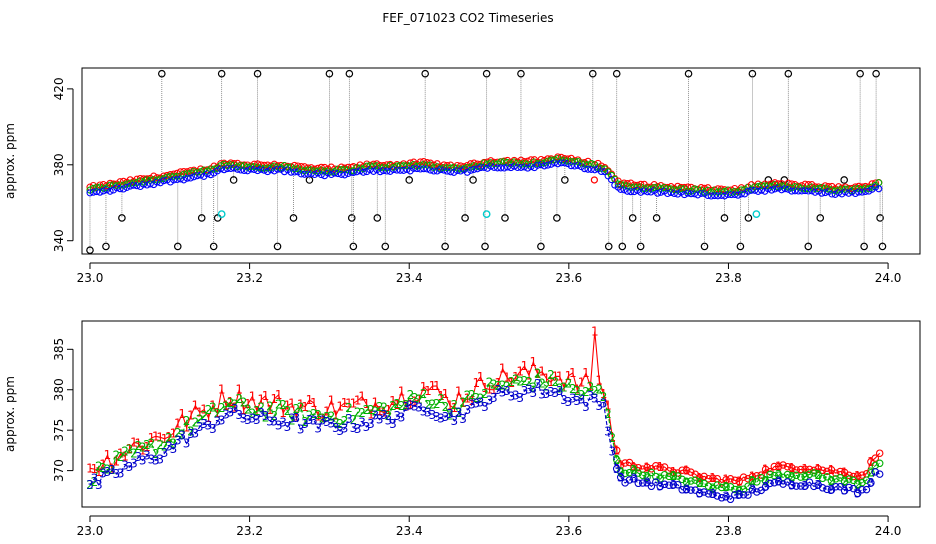 Image resolution: width=936 pixels, height=544 pixels. What do you see at coordinates (59, 240) in the screenshot?
I see `y-tick-label: 340` at bounding box center [59, 240].